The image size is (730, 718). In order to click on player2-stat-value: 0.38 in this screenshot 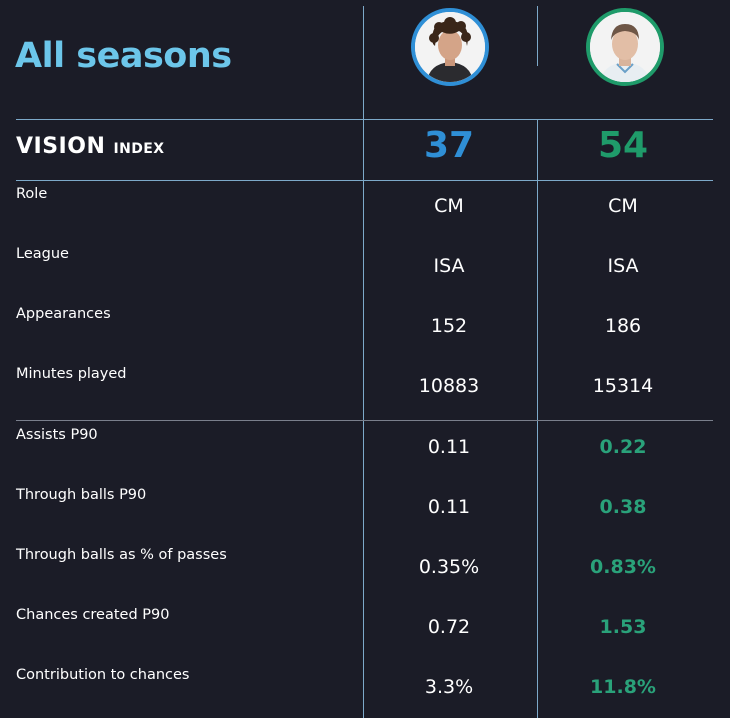, I will do `click(623, 507)`.